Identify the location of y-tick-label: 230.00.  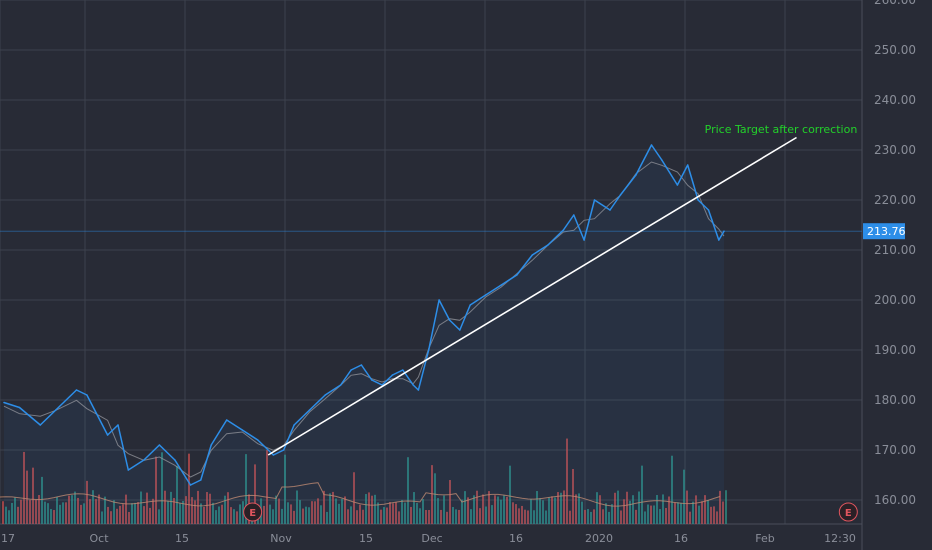
(895, 150).